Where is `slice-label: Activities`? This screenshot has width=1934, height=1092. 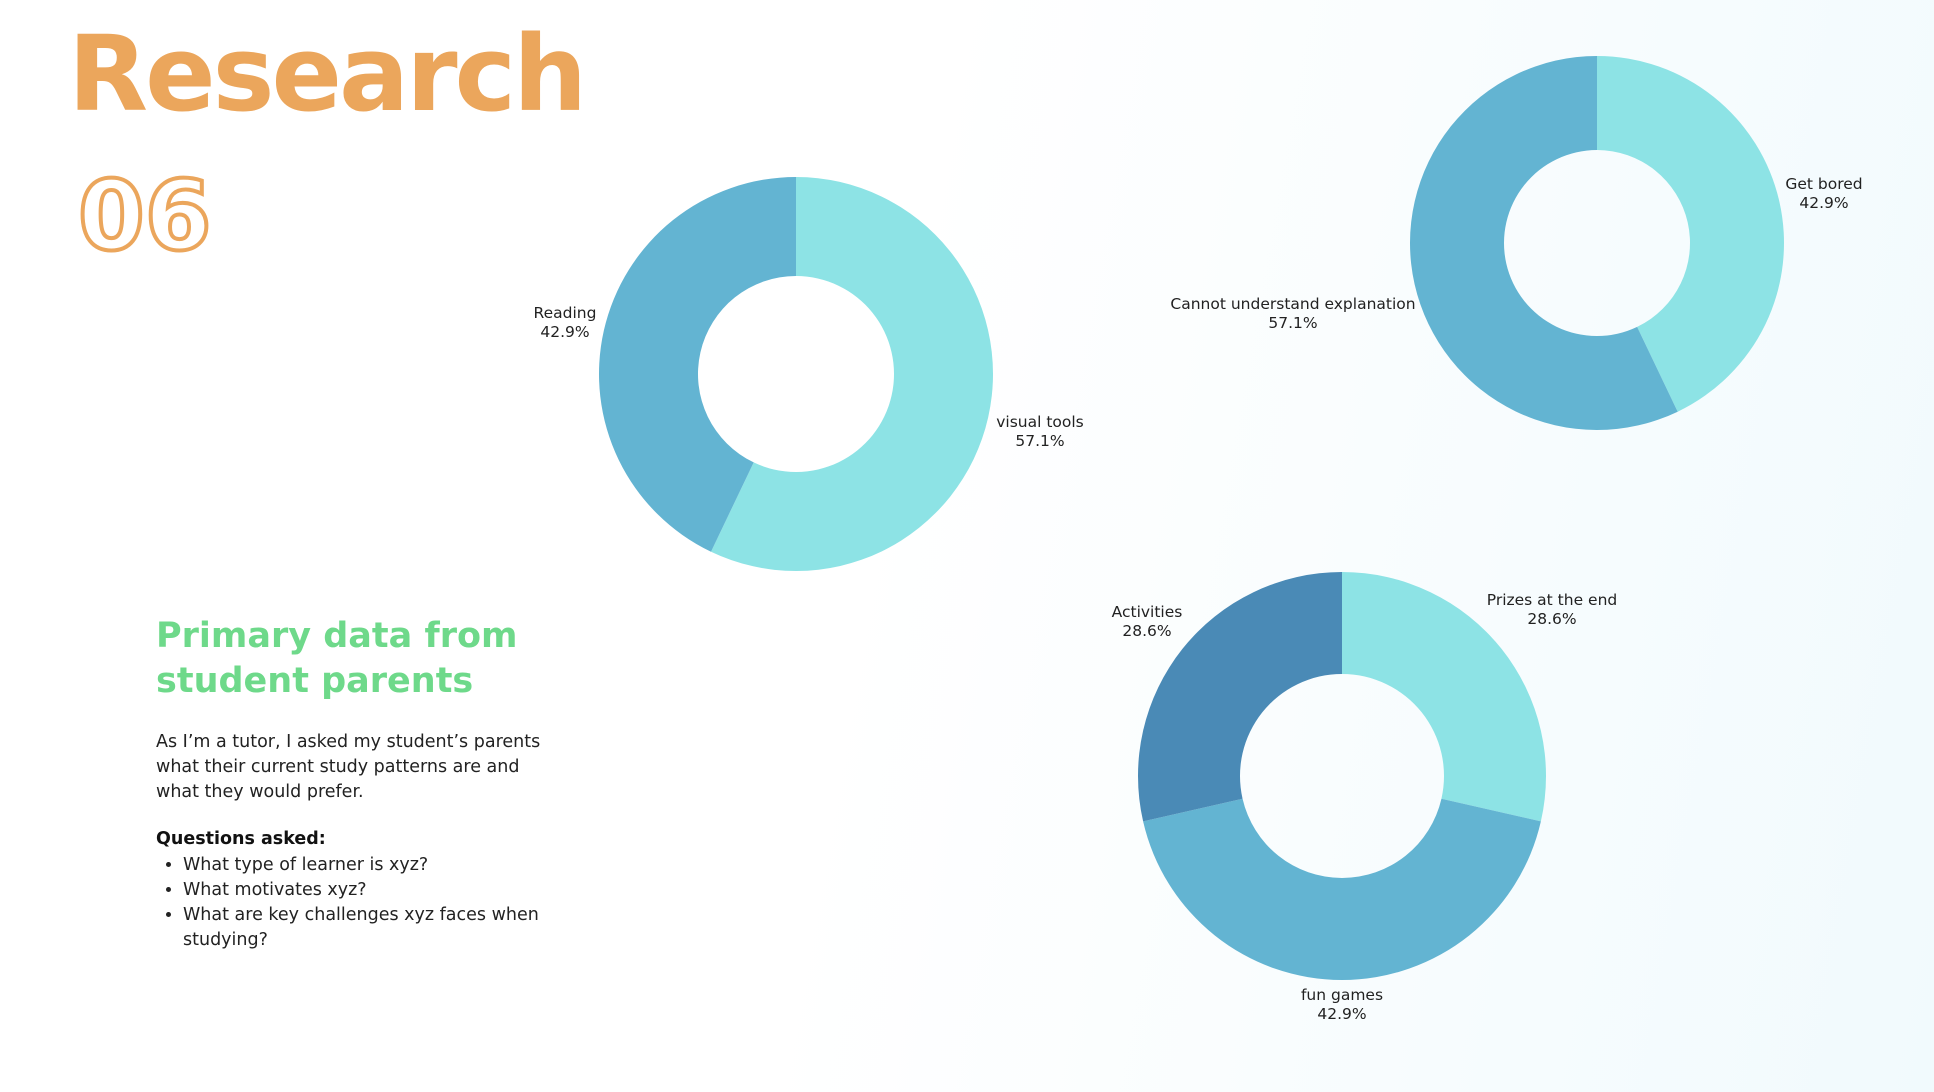
slice-label: Activities is located at coordinates (1147, 612).